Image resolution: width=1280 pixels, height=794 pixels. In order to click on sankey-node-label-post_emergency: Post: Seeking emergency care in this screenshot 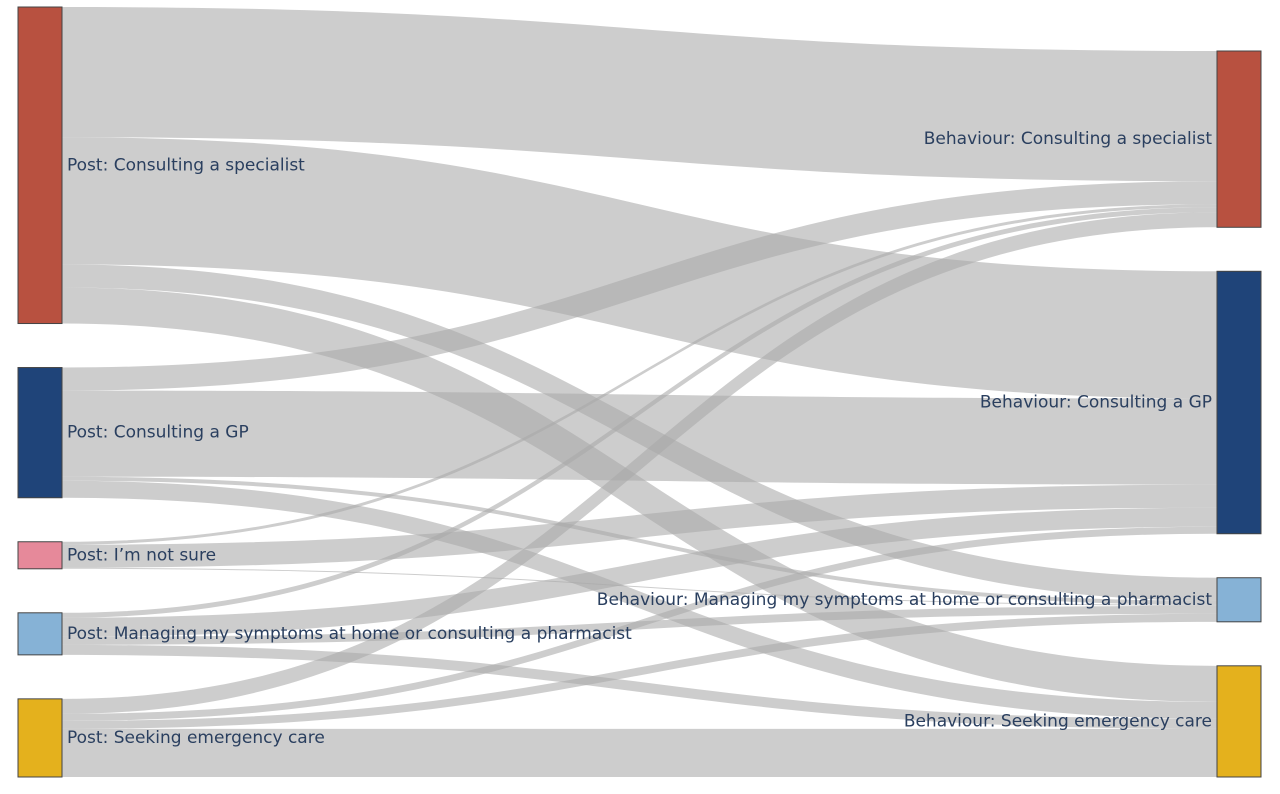, I will do `click(196, 738)`.